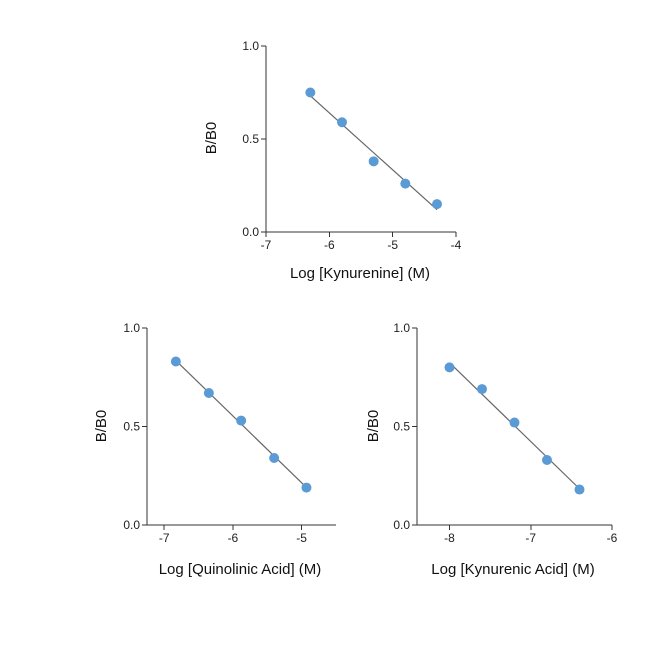 The image size is (669, 669). What do you see at coordinates (449, 538) in the screenshot?
I see `x-tick-label: -8` at bounding box center [449, 538].